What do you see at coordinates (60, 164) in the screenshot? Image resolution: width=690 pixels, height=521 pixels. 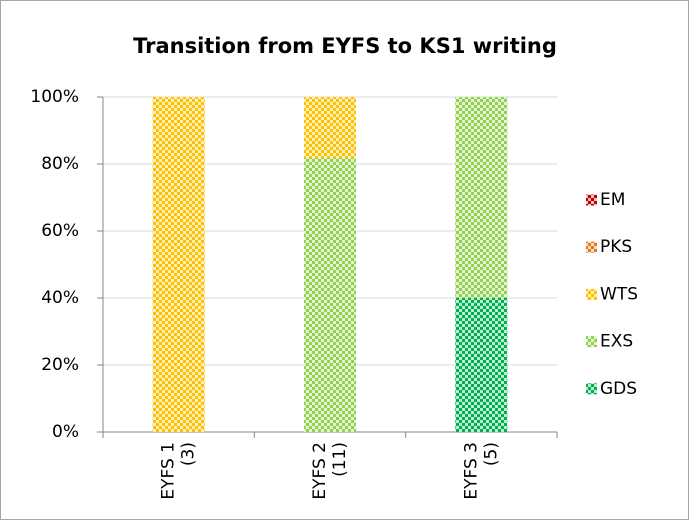 I see `y-tick-label: 80%` at bounding box center [60, 164].